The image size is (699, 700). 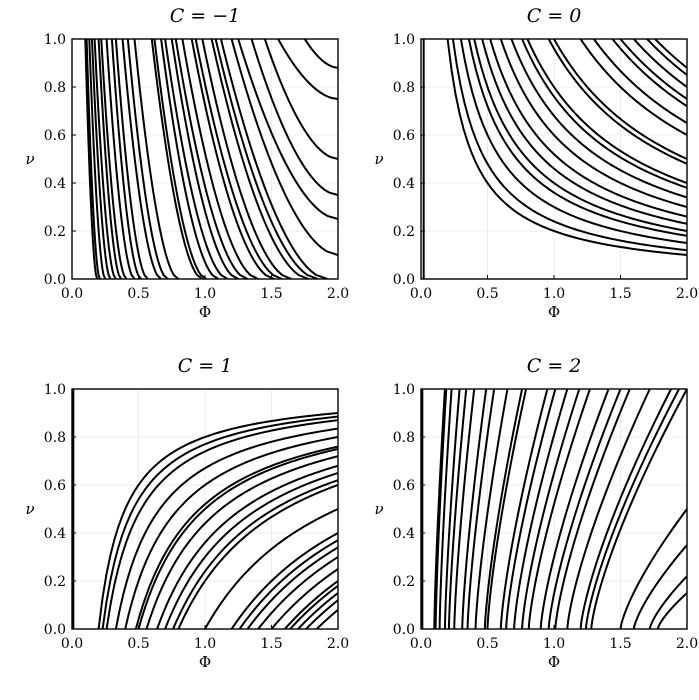 What do you see at coordinates (205, 366) in the screenshot?
I see `panel-title-c-1: C = 1` at bounding box center [205, 366].